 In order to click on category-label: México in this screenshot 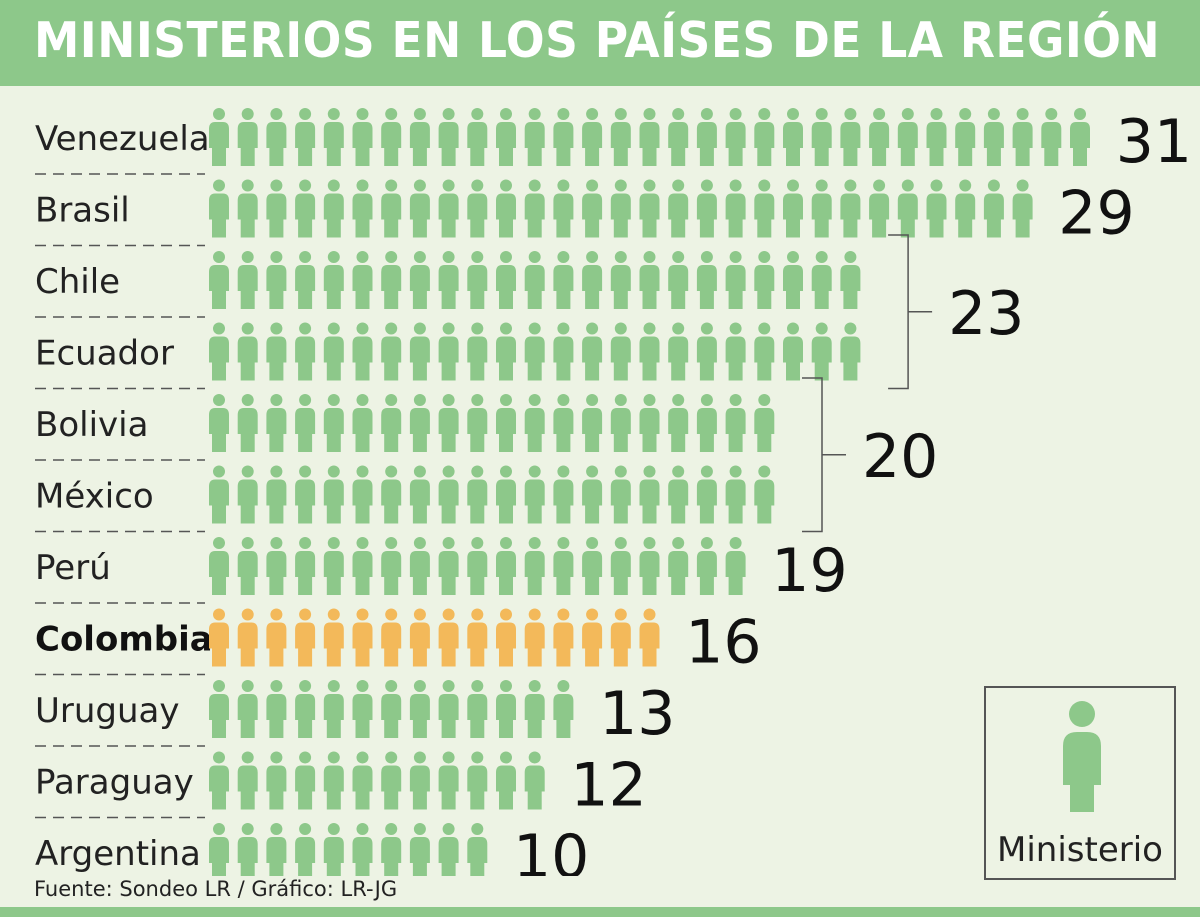, I will do `click(94, 497)`.